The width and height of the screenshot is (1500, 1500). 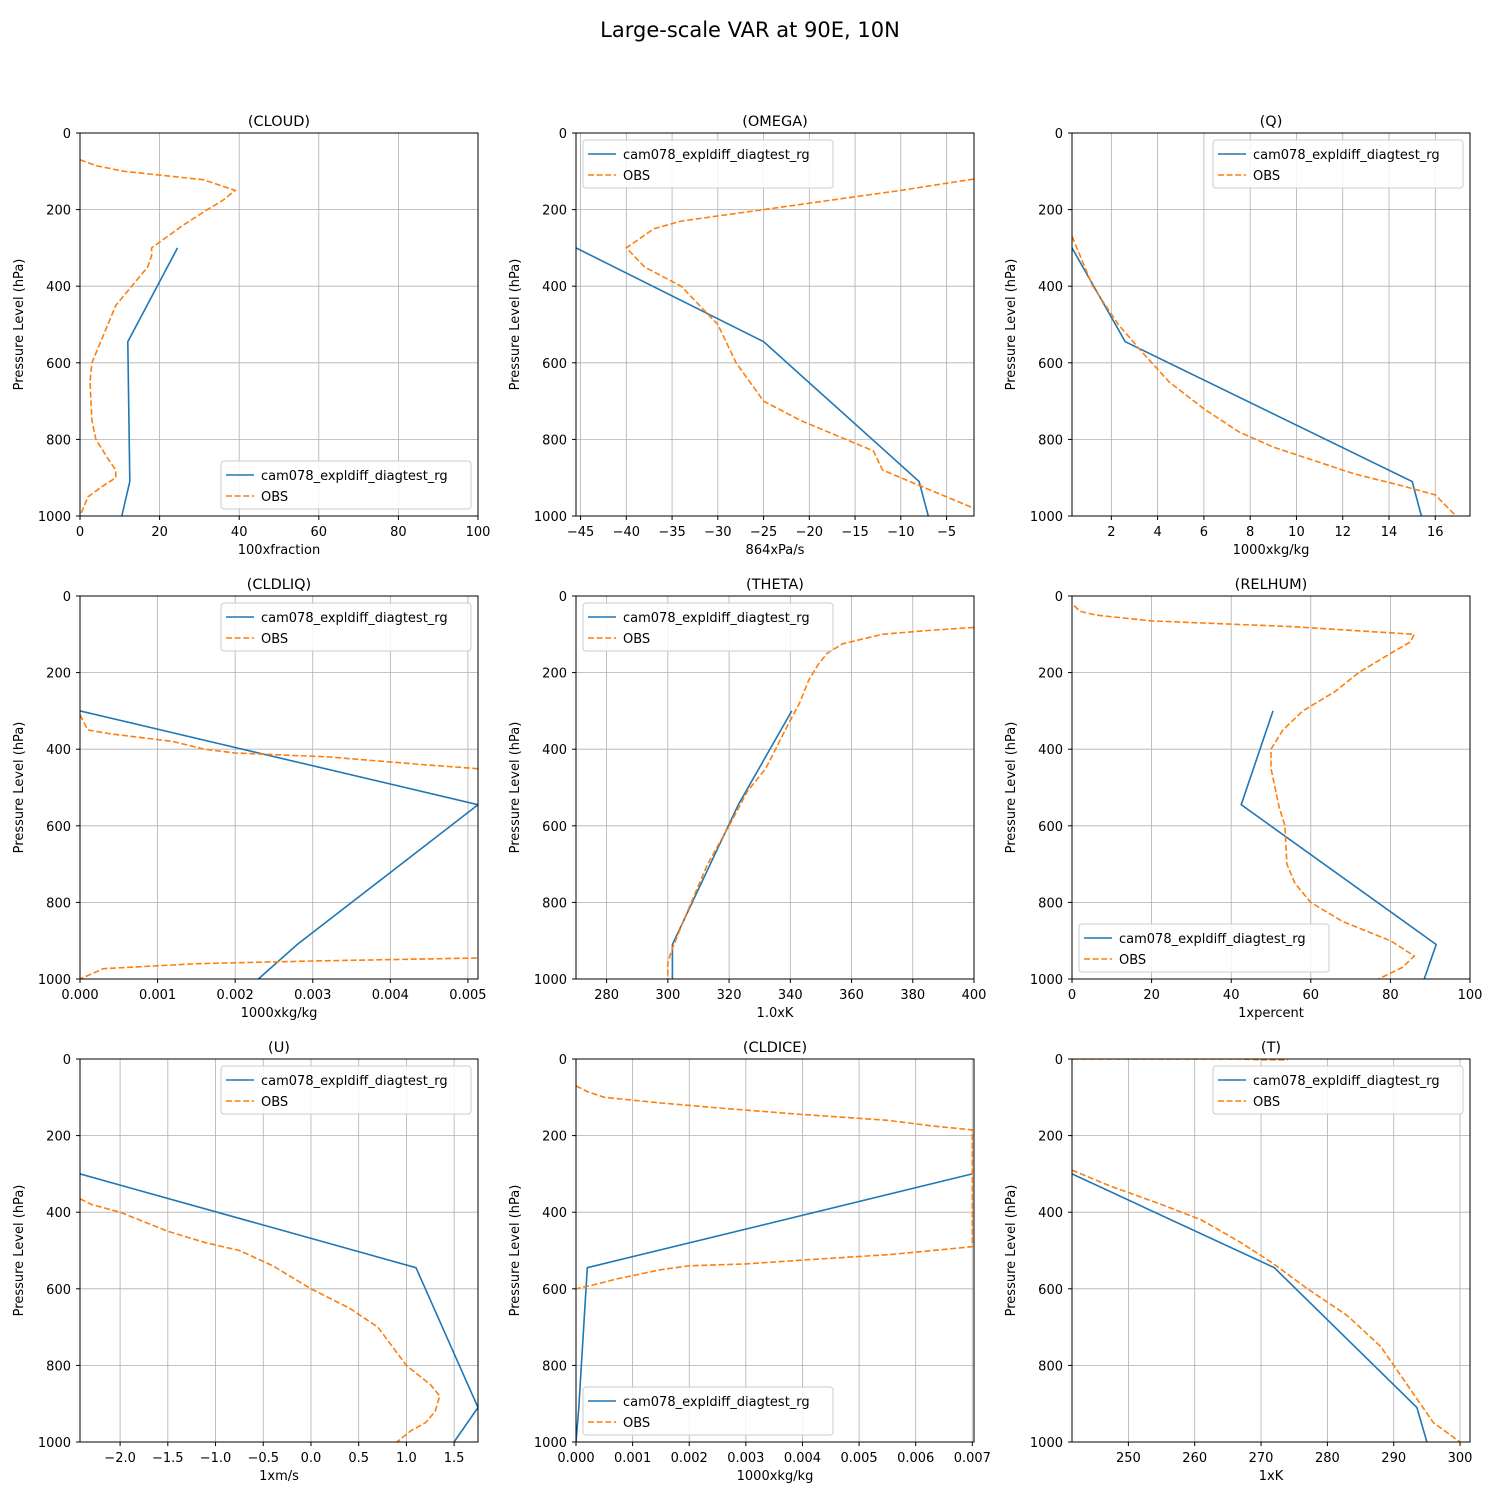 What do you see at coordinates (1342, 532) in the screenshot?
I see `x-tick-label: 12` at bounding box center [1342, 532].